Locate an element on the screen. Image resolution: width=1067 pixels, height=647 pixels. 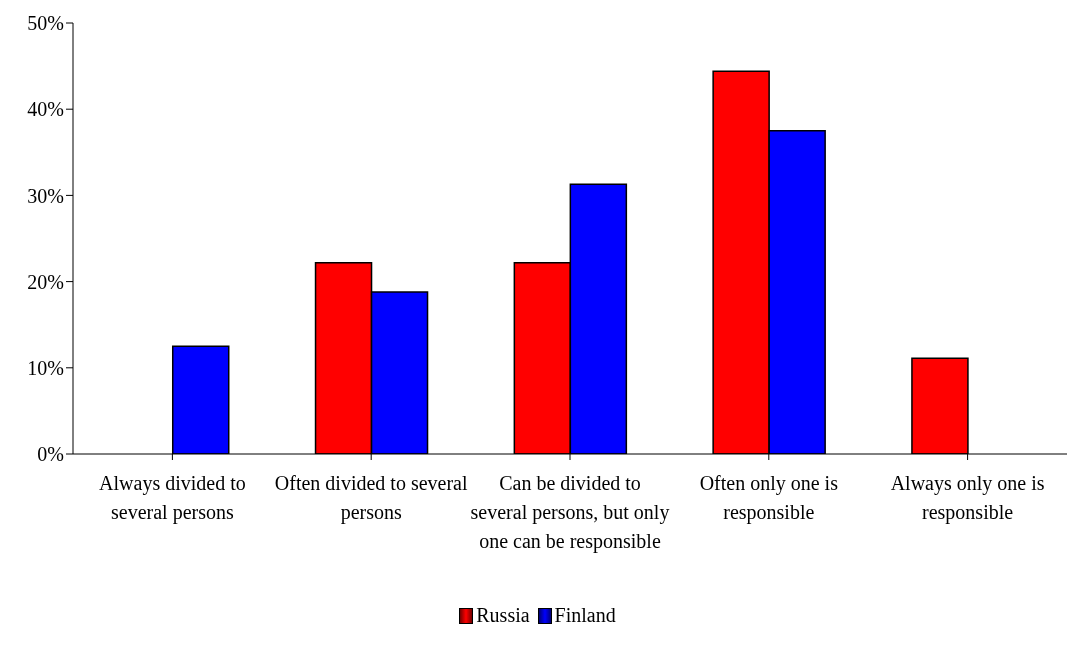
legend-label: Russia is located at coordinates (502, 615).